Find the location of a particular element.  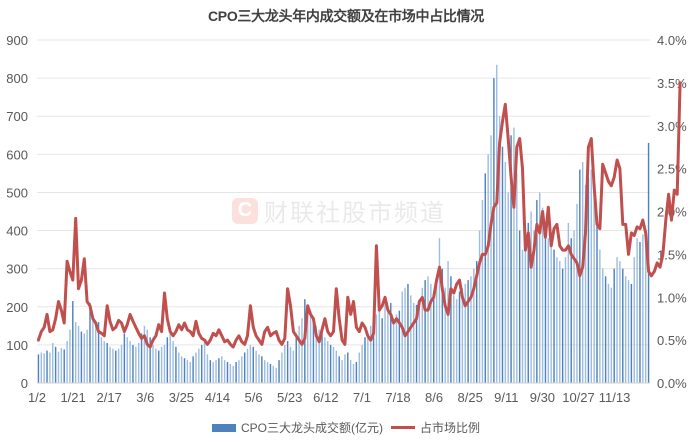

y-axis-left: 0 100 200 300 400 500 600 700 800 900 is located at coordinates (17, 212).